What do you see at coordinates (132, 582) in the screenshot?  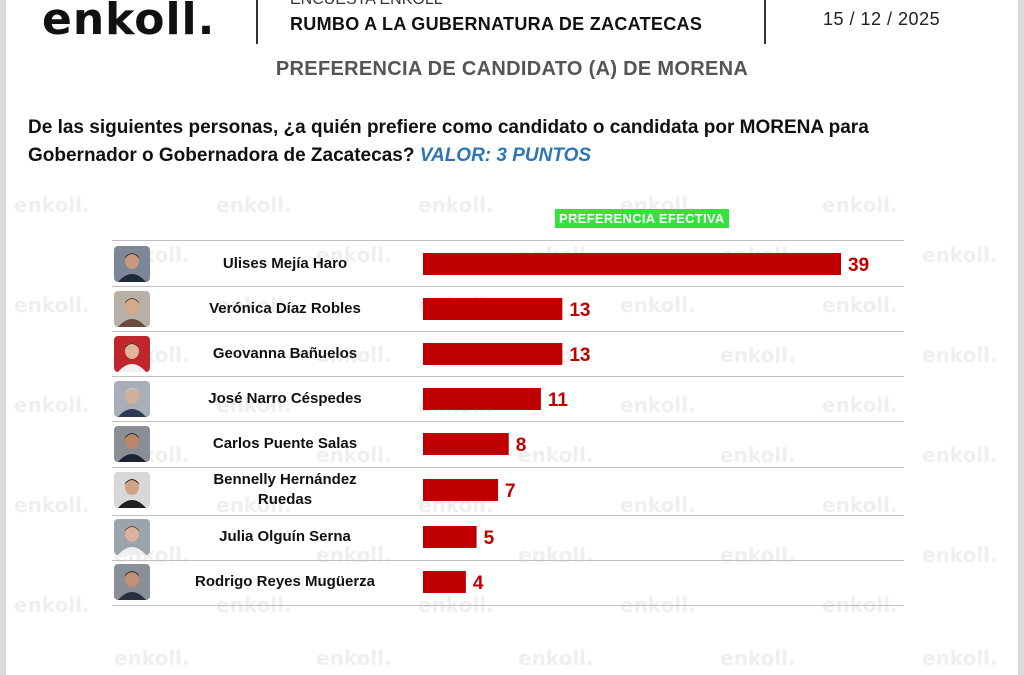 I see `avatar-man-beard-icon` at bounding box center [132, 582].